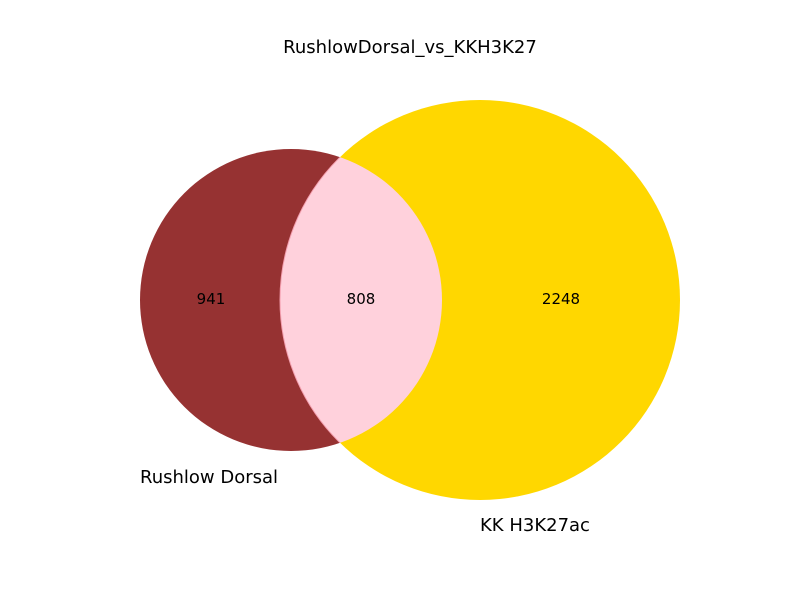 This screenshot has width=800, height=600. Describe the element at coordinates (211, 299) in the screenshot. I see `rushlow-dorsal-only-count: 941` at that location.